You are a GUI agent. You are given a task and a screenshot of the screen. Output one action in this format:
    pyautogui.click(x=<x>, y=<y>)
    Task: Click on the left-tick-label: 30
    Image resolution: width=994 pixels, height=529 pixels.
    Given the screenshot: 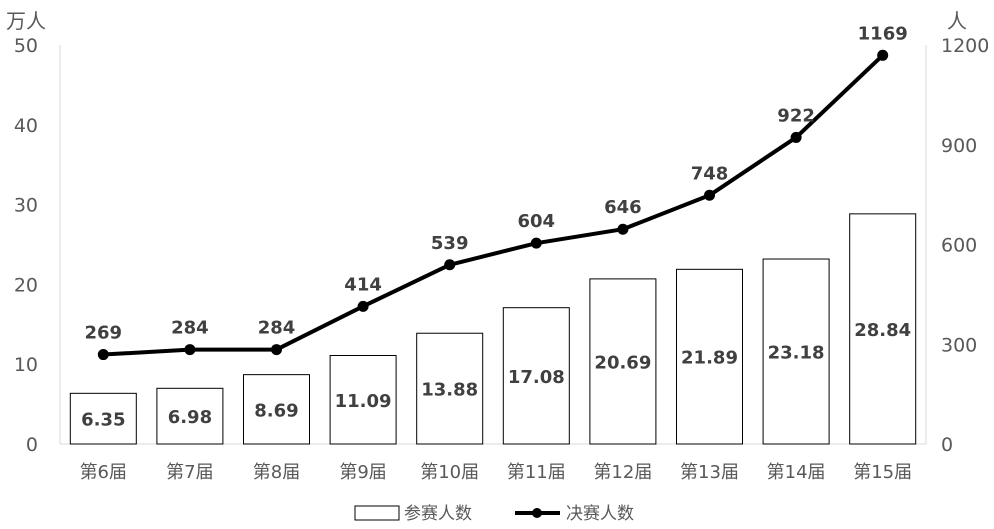 What is the action you would take?
    pyautogui.click(x=26, y=206)
    